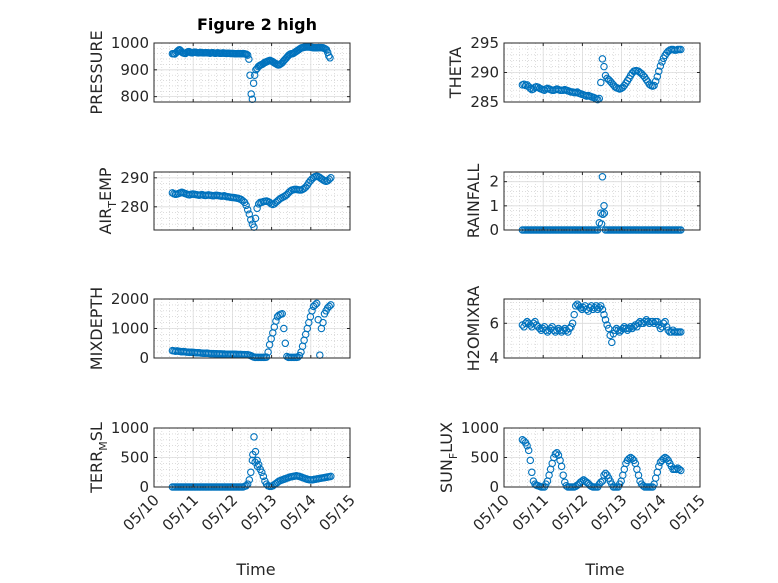  What do you see at coordinates (484, 102) in the screenshot?
I see `y-tick-label: 285` at bounding box center [484, 102].